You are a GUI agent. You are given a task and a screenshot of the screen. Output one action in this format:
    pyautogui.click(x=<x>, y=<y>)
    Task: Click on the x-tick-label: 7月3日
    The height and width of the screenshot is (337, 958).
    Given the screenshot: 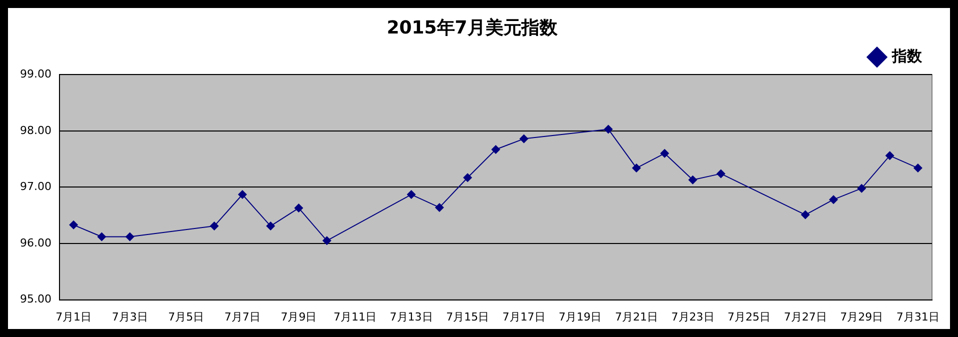 What is the action you would take?
    pyautogui.click(x=130, y=317)
    